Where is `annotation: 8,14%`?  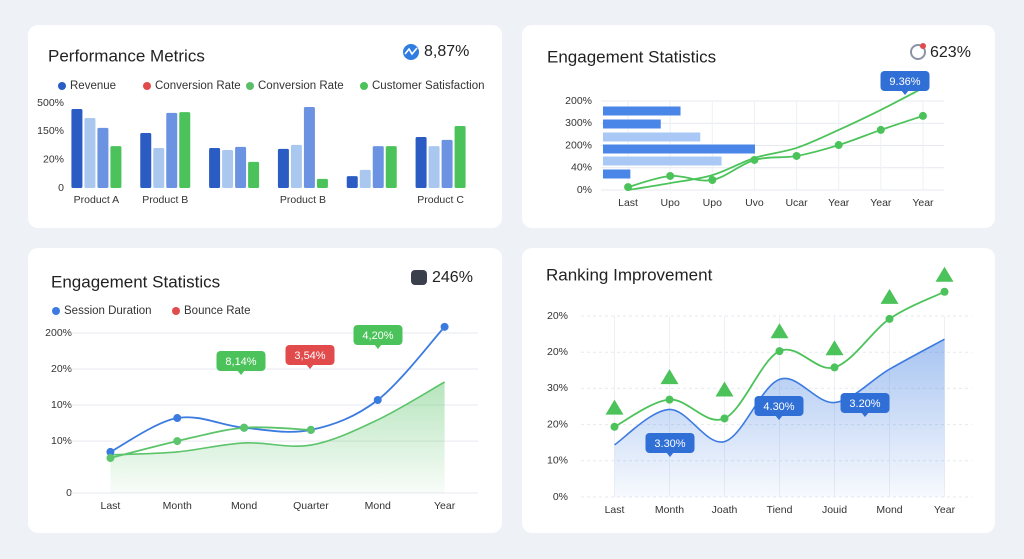
annotation: 8,14% is located at coordinates (240, 362).